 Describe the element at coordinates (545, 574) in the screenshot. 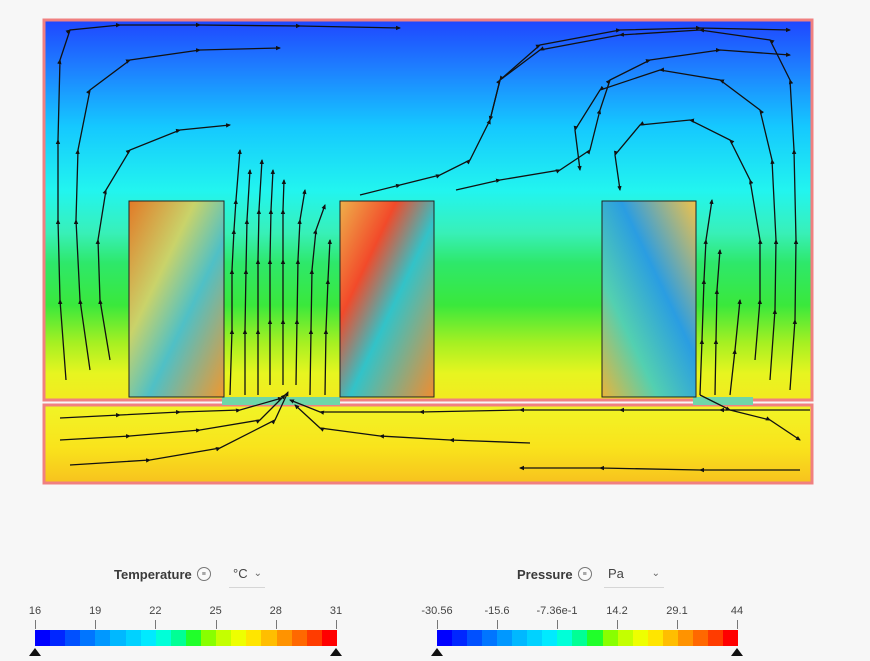

I see `pressure-legend-title: Pressure` at that location.